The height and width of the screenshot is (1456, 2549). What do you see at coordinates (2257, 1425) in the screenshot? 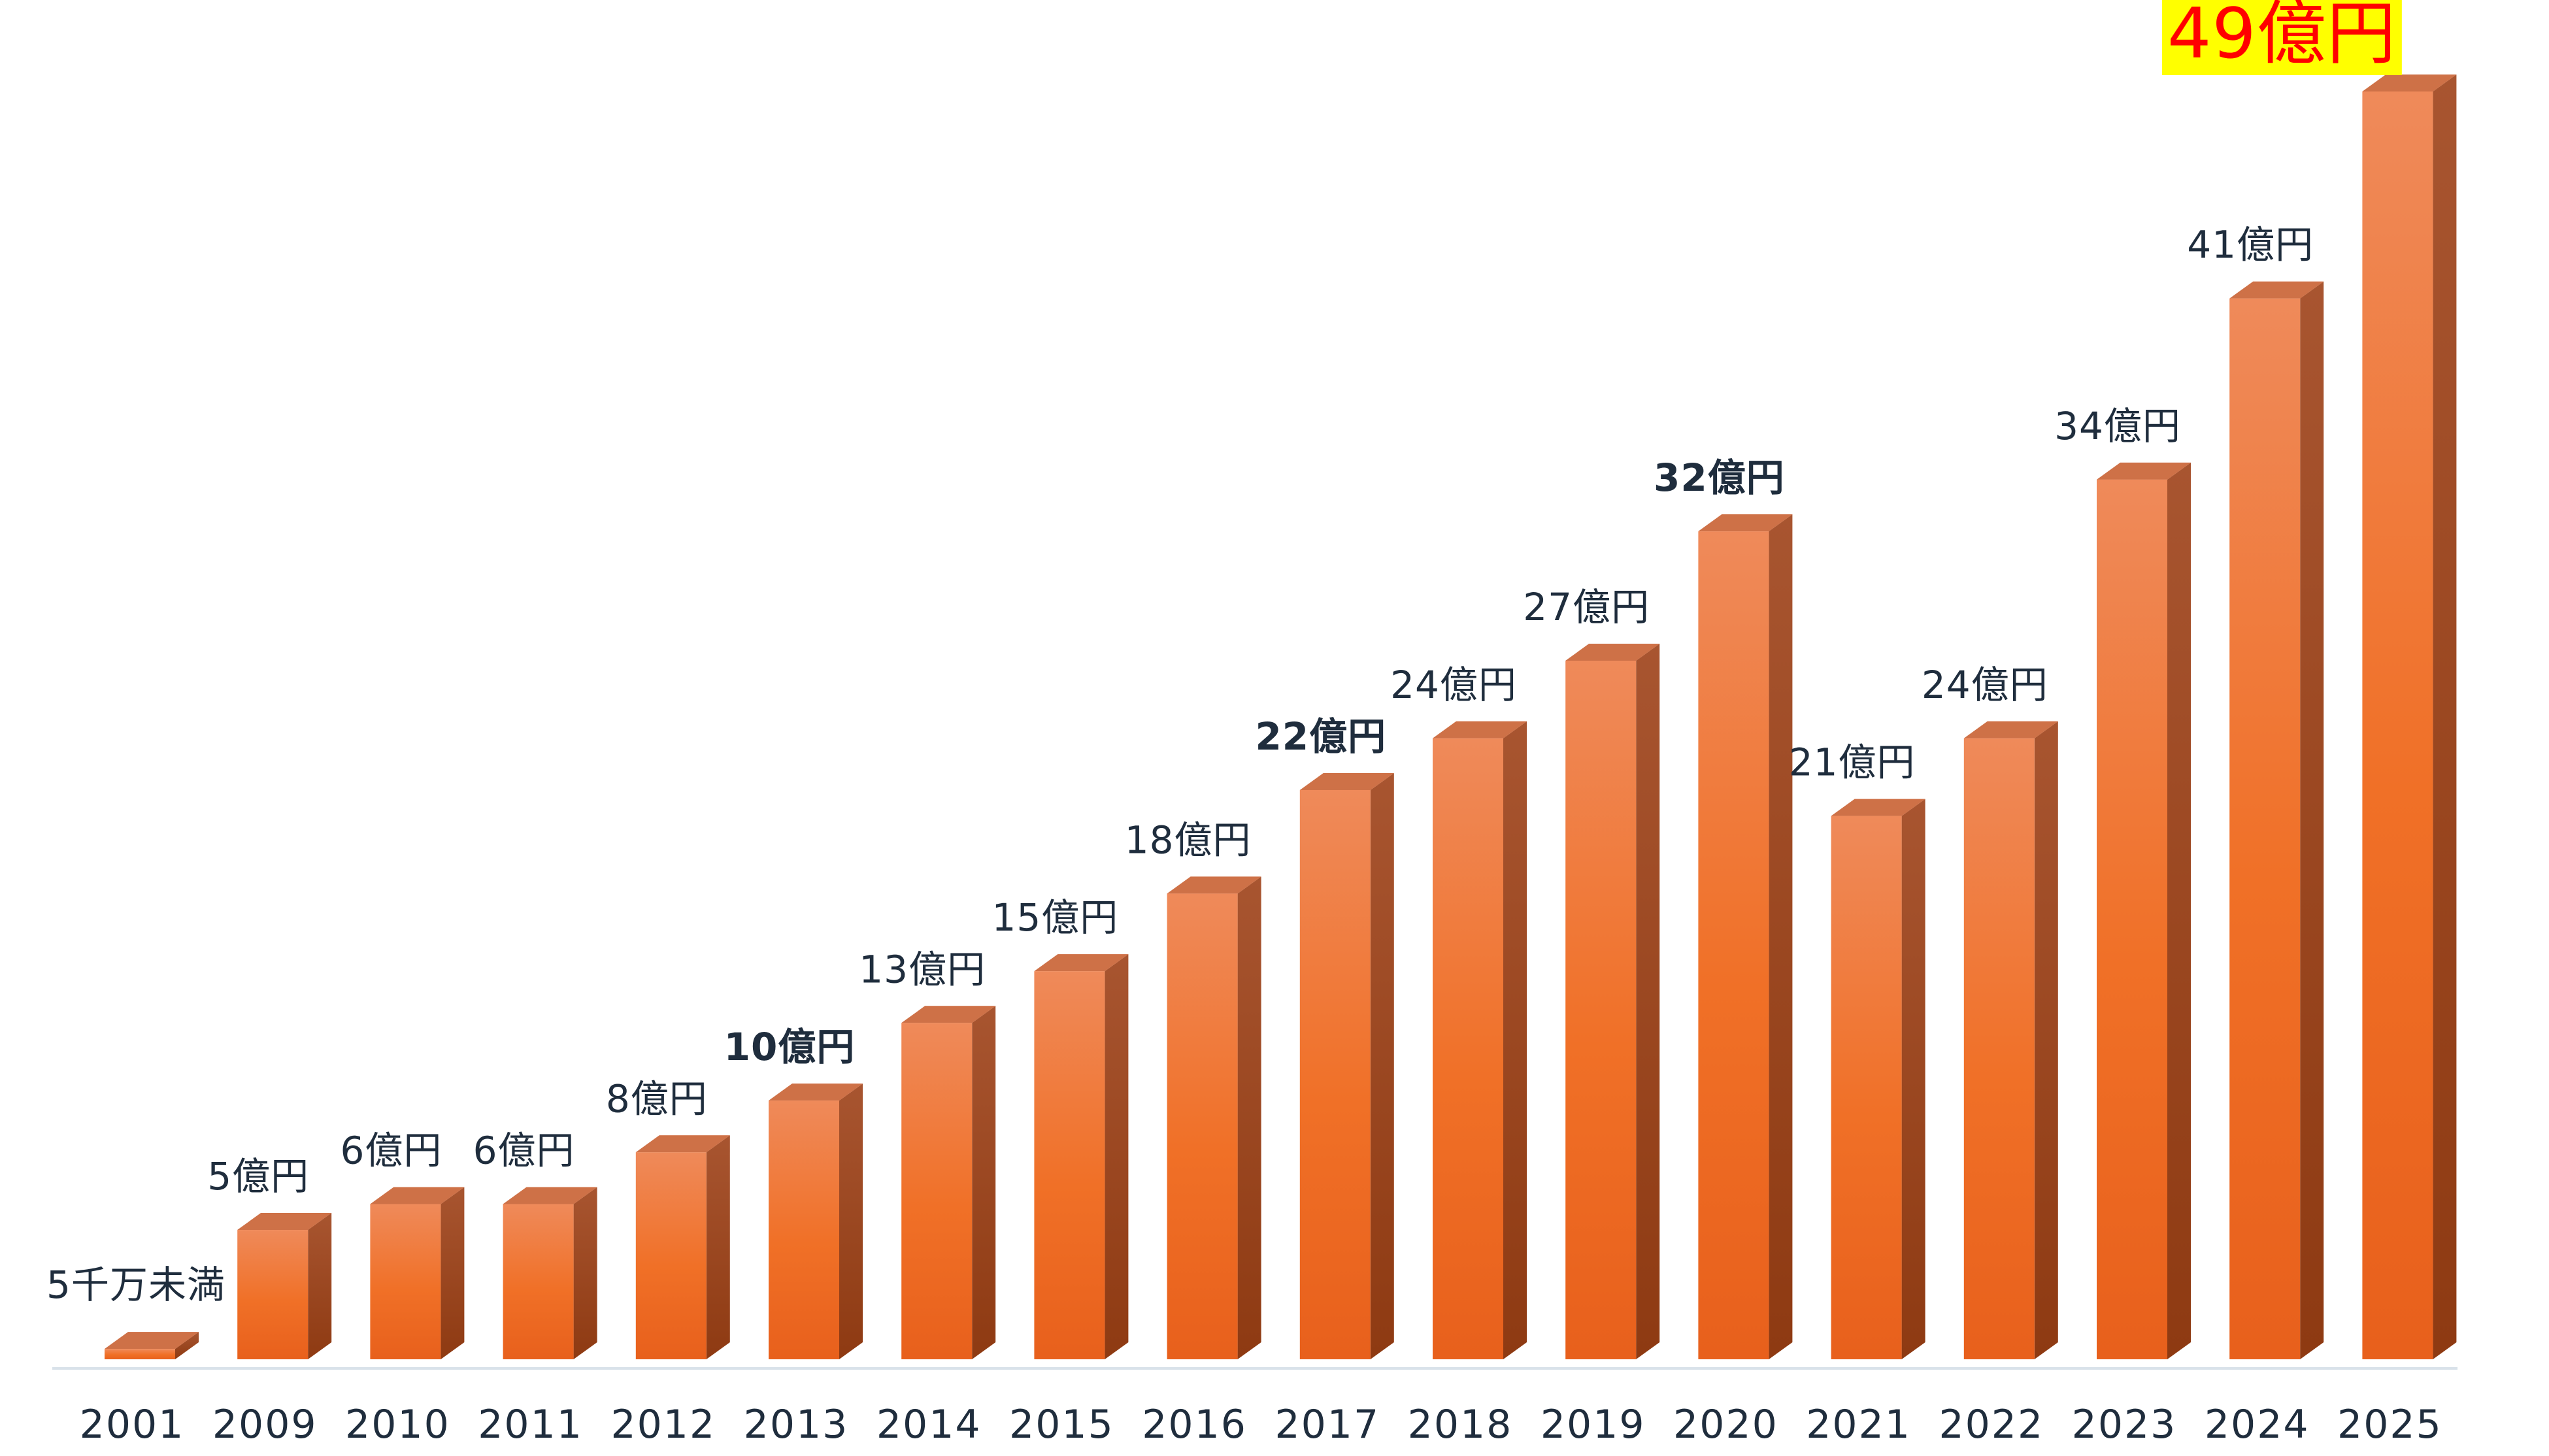
I see `x-tick-2024: 2024` at bounding box center [2257, 1425].